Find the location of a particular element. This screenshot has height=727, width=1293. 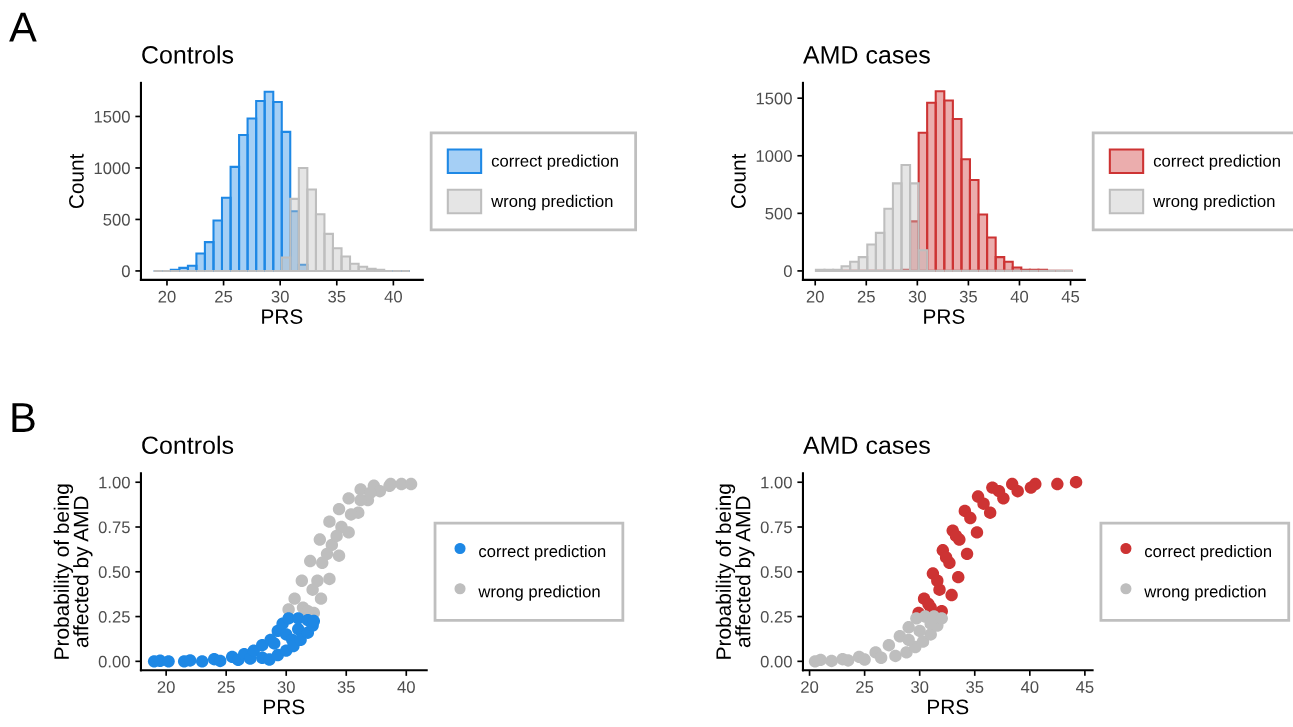

text: A is located at coordinates (23, 27).